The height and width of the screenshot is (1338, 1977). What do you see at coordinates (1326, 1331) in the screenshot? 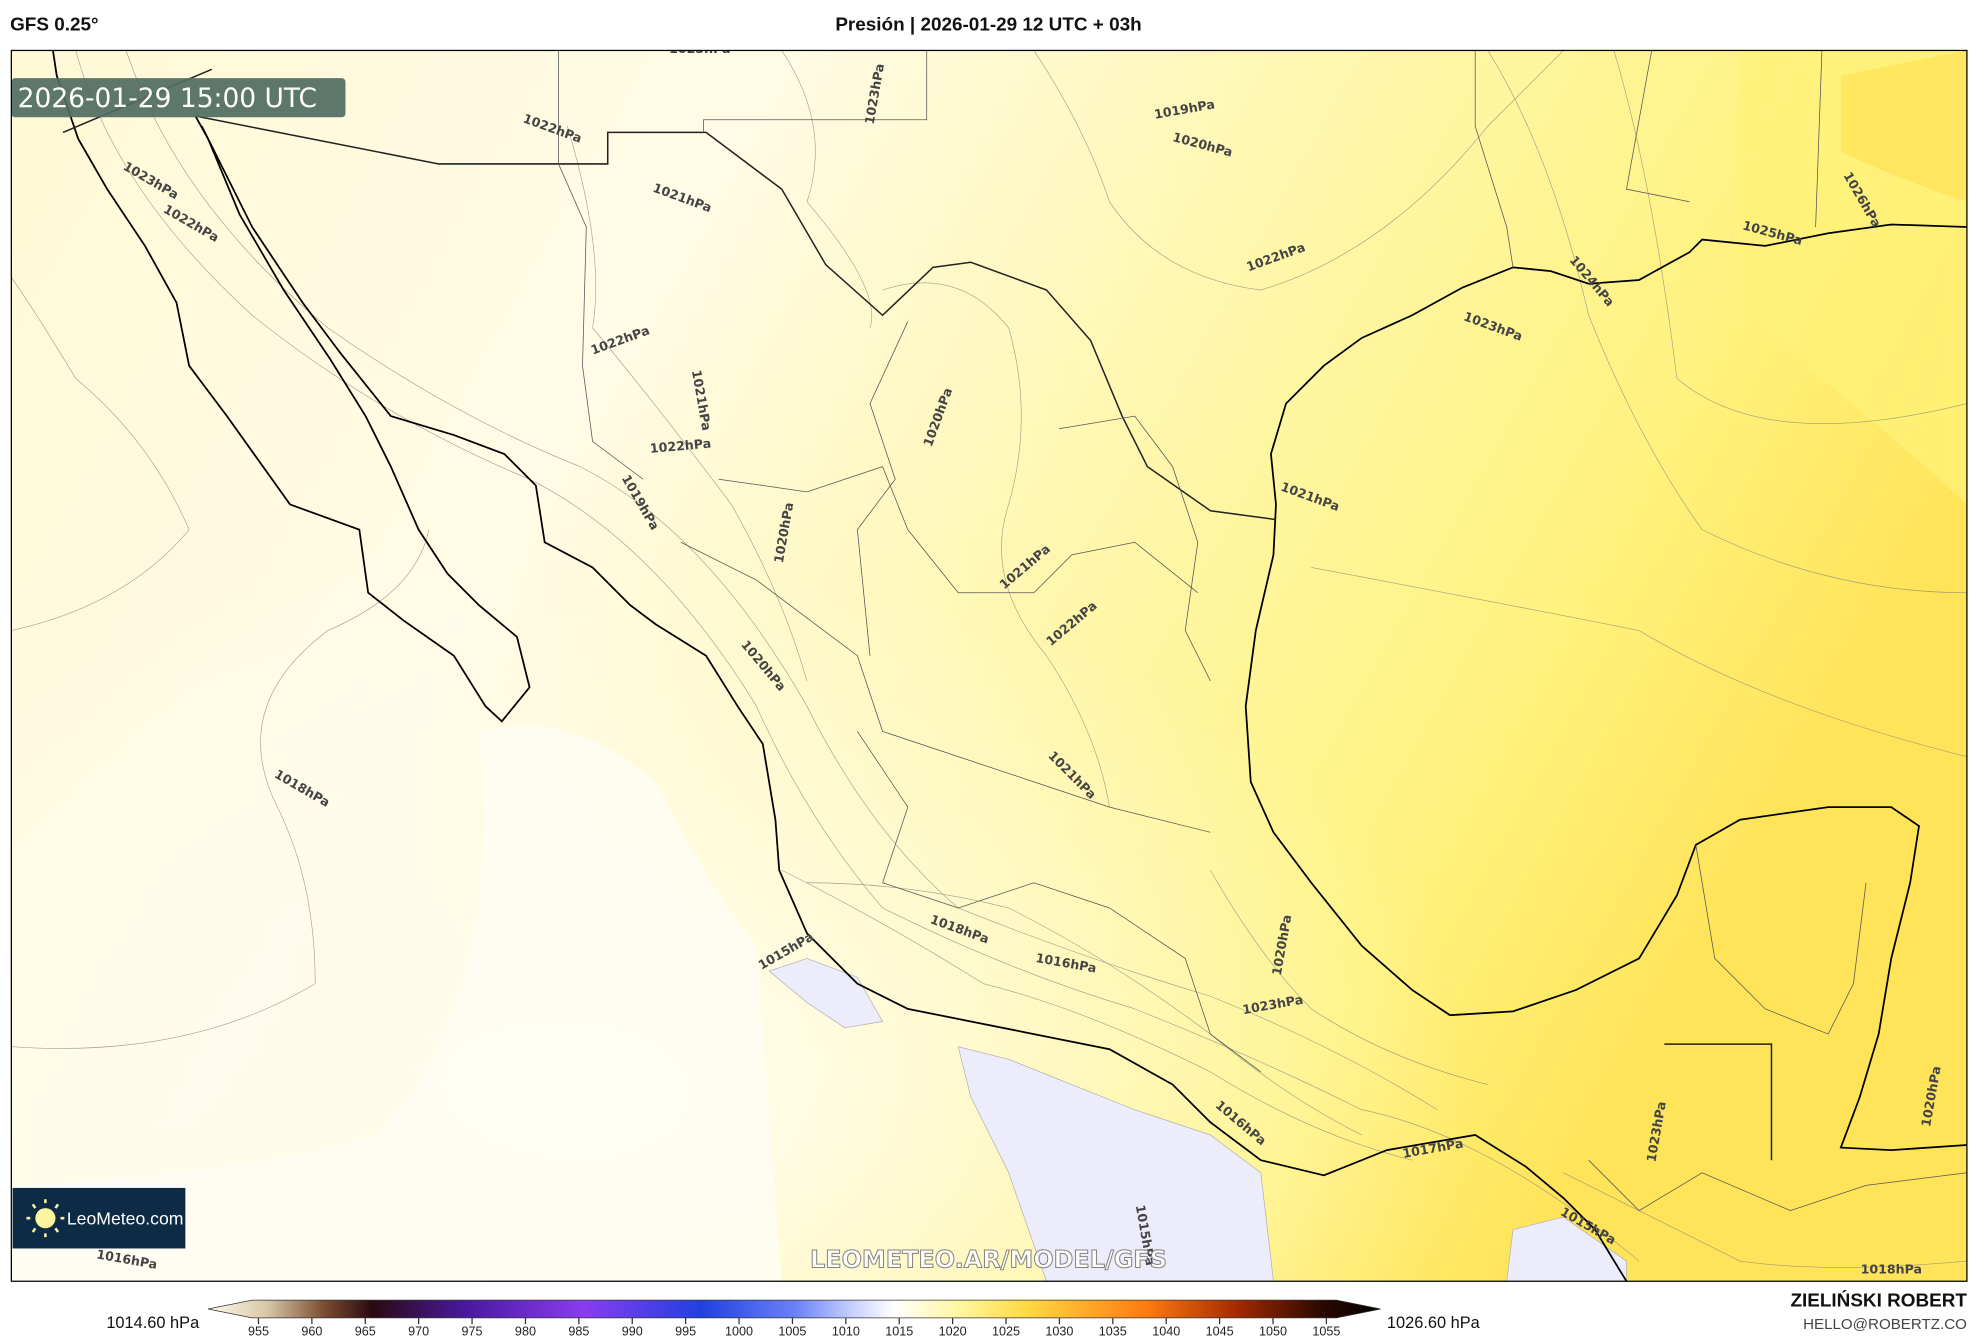
I see `colorbar-tick-label: 1055` at bounding box center [1326, 1331].